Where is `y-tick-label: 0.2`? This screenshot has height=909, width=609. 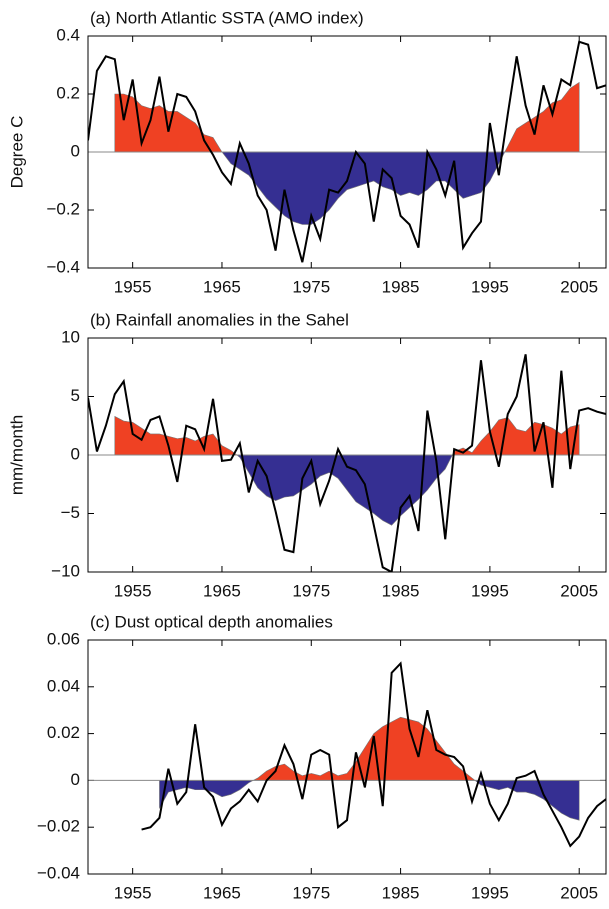
y-tick-label: 0.2 is located at coordinates (68, 92).